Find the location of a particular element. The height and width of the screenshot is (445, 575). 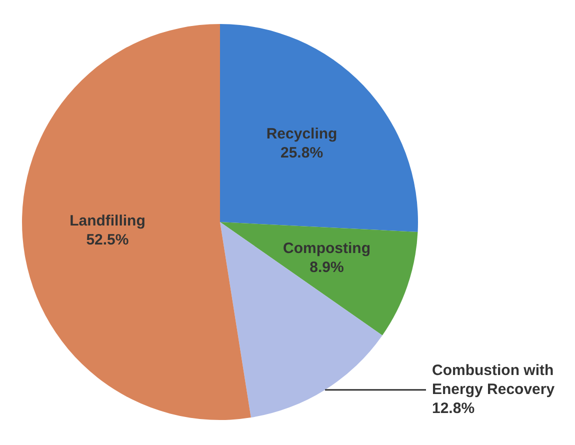

slice-label: Landfilling is located at coordinates (108, 221).